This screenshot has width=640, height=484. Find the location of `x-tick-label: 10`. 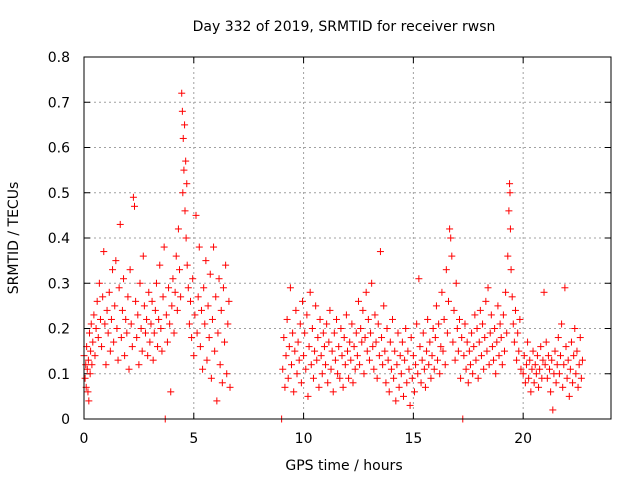

x-tick-label: 10 is located at coordinates (304, 439).